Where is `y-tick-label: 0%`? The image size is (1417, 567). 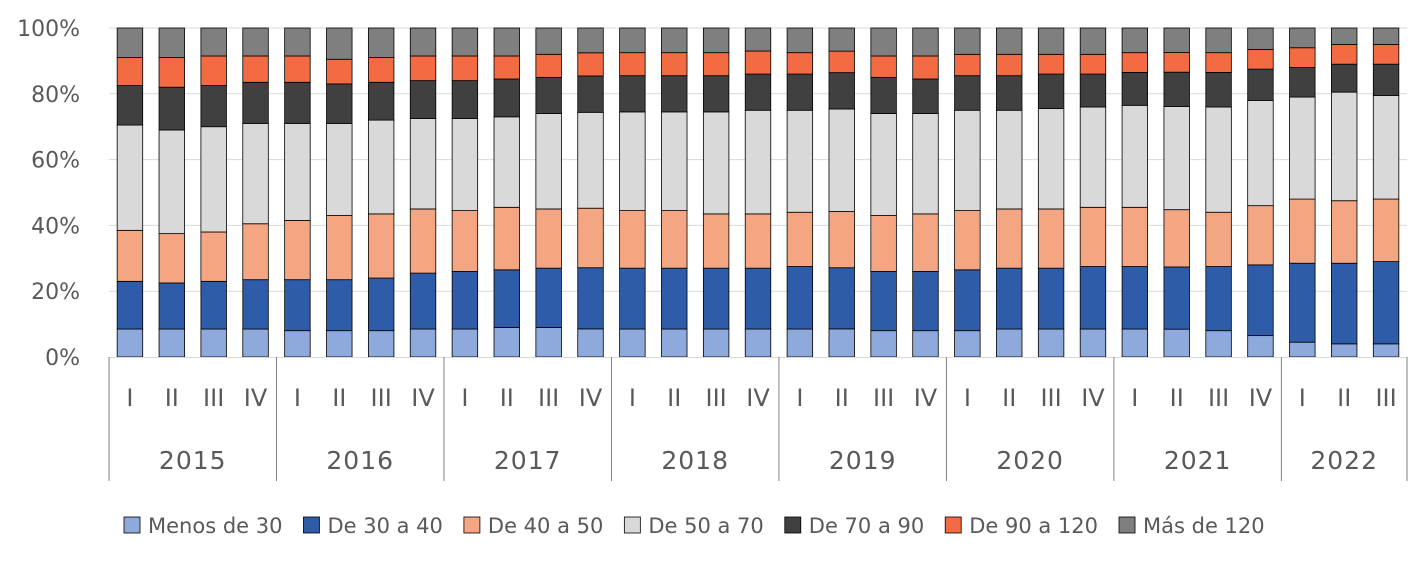
y-tick-label: 0% is located at coordinates (62, 358).